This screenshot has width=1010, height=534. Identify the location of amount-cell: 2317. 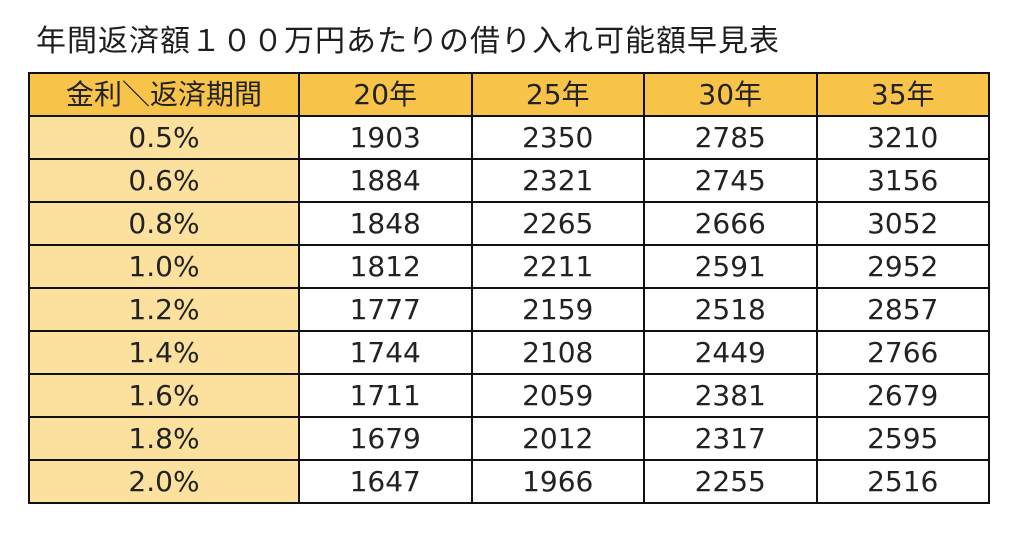
(730, 438).